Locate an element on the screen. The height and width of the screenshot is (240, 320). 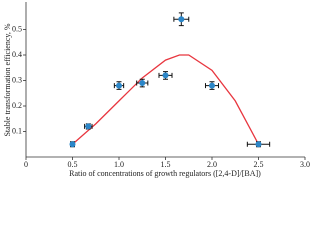
x-tick-label: 2.0 is located at coordinates (212, 164).